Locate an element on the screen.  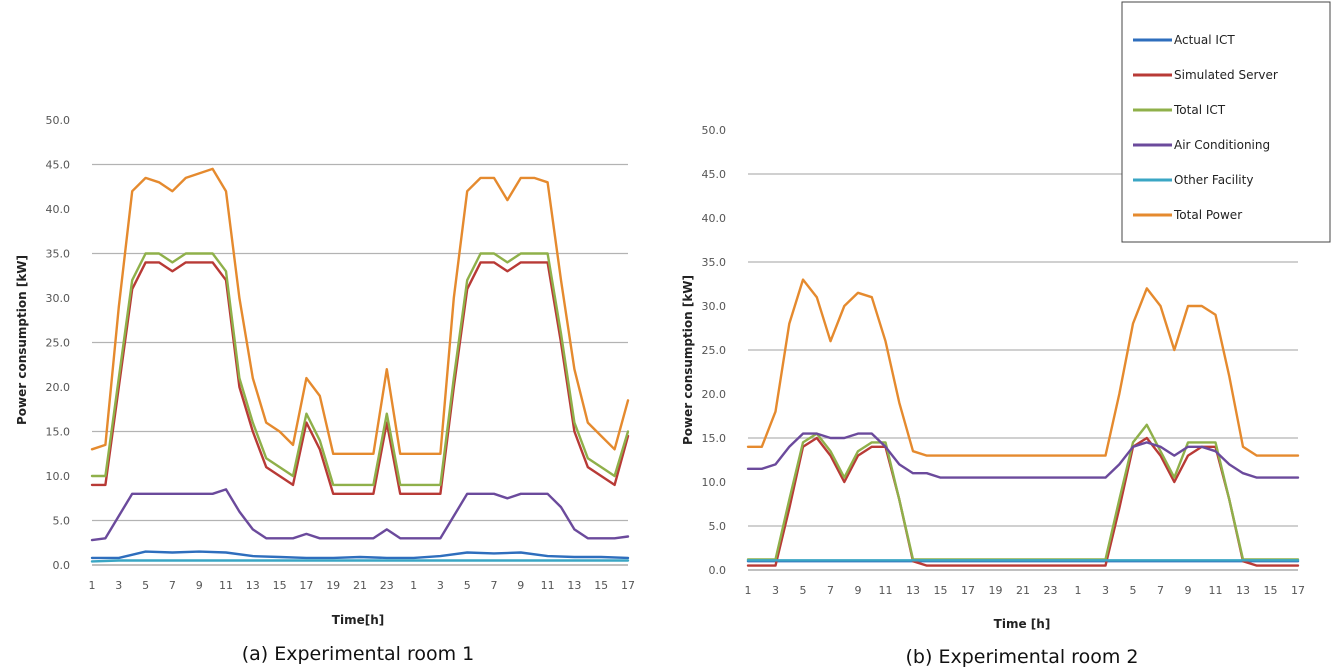
chart-a-y-tick-label: 35.0 is located at coordinates (58, 254).